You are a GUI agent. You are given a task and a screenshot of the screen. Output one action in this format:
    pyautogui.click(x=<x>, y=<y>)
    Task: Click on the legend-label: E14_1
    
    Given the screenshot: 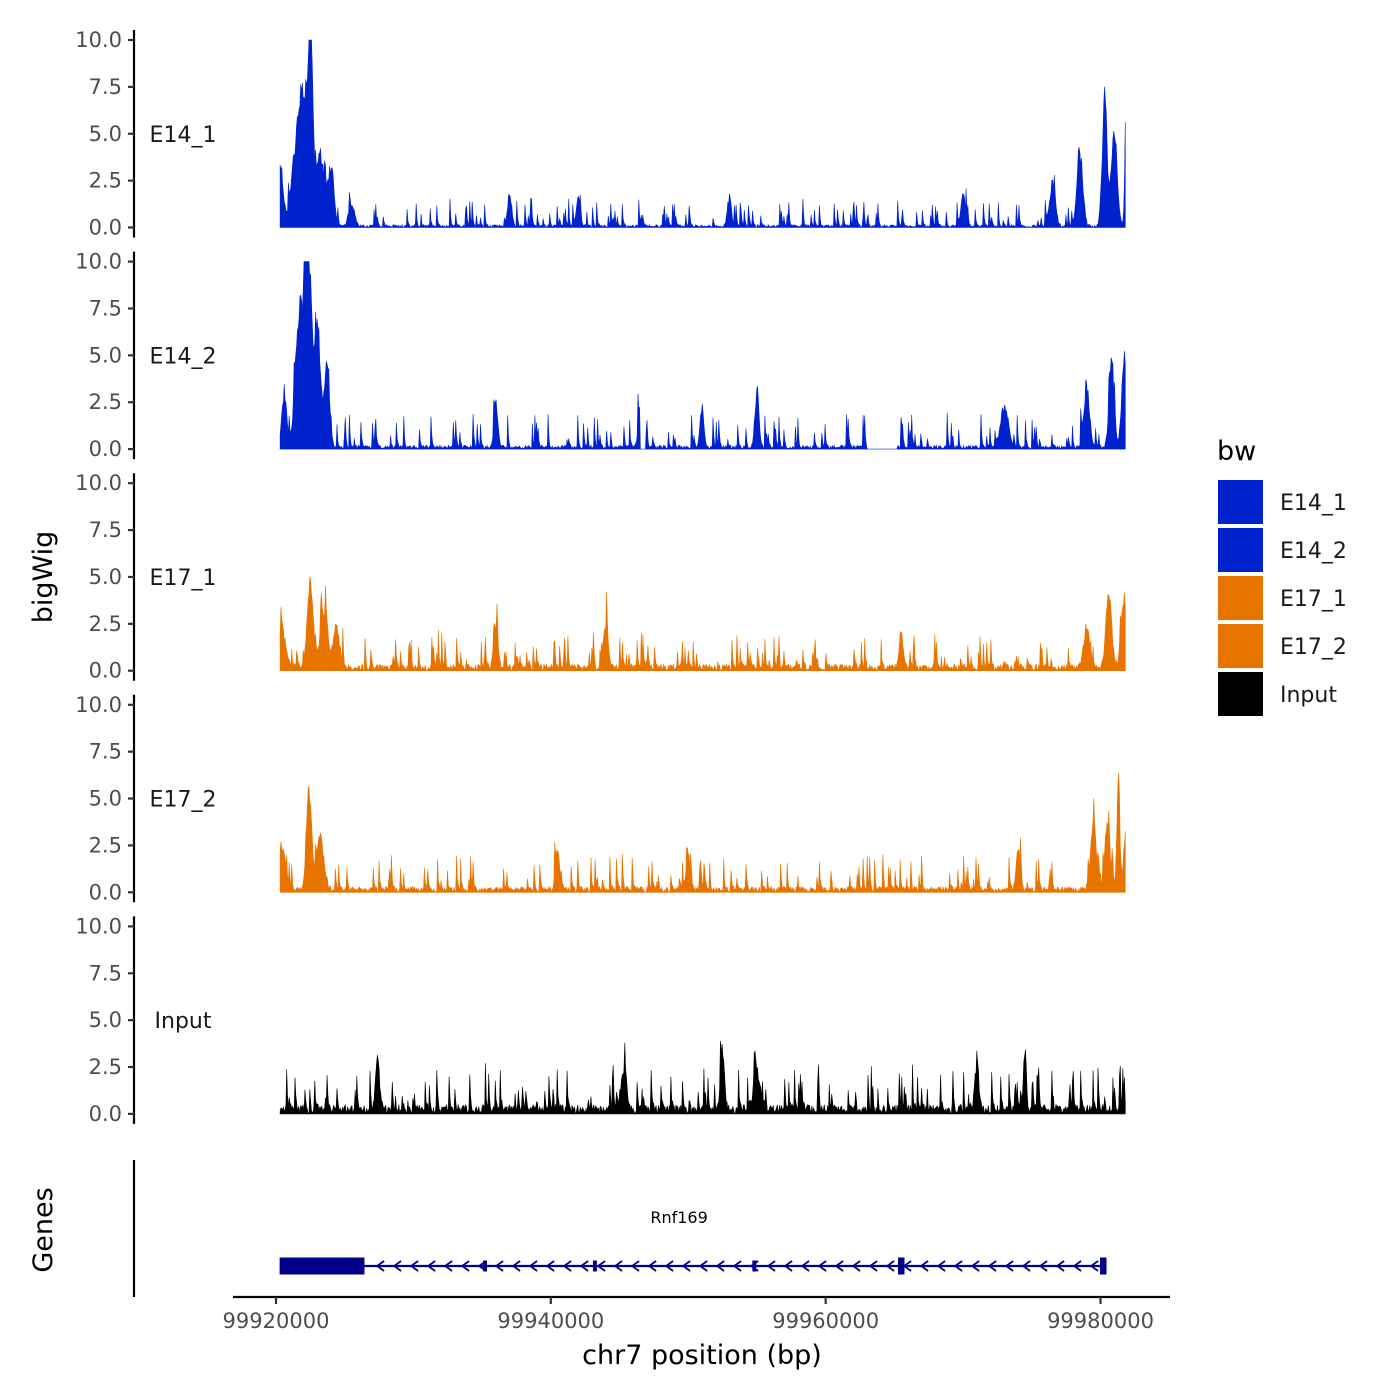 What is the action you would take?
    pyautogui.click(x=1313, y=503)
    